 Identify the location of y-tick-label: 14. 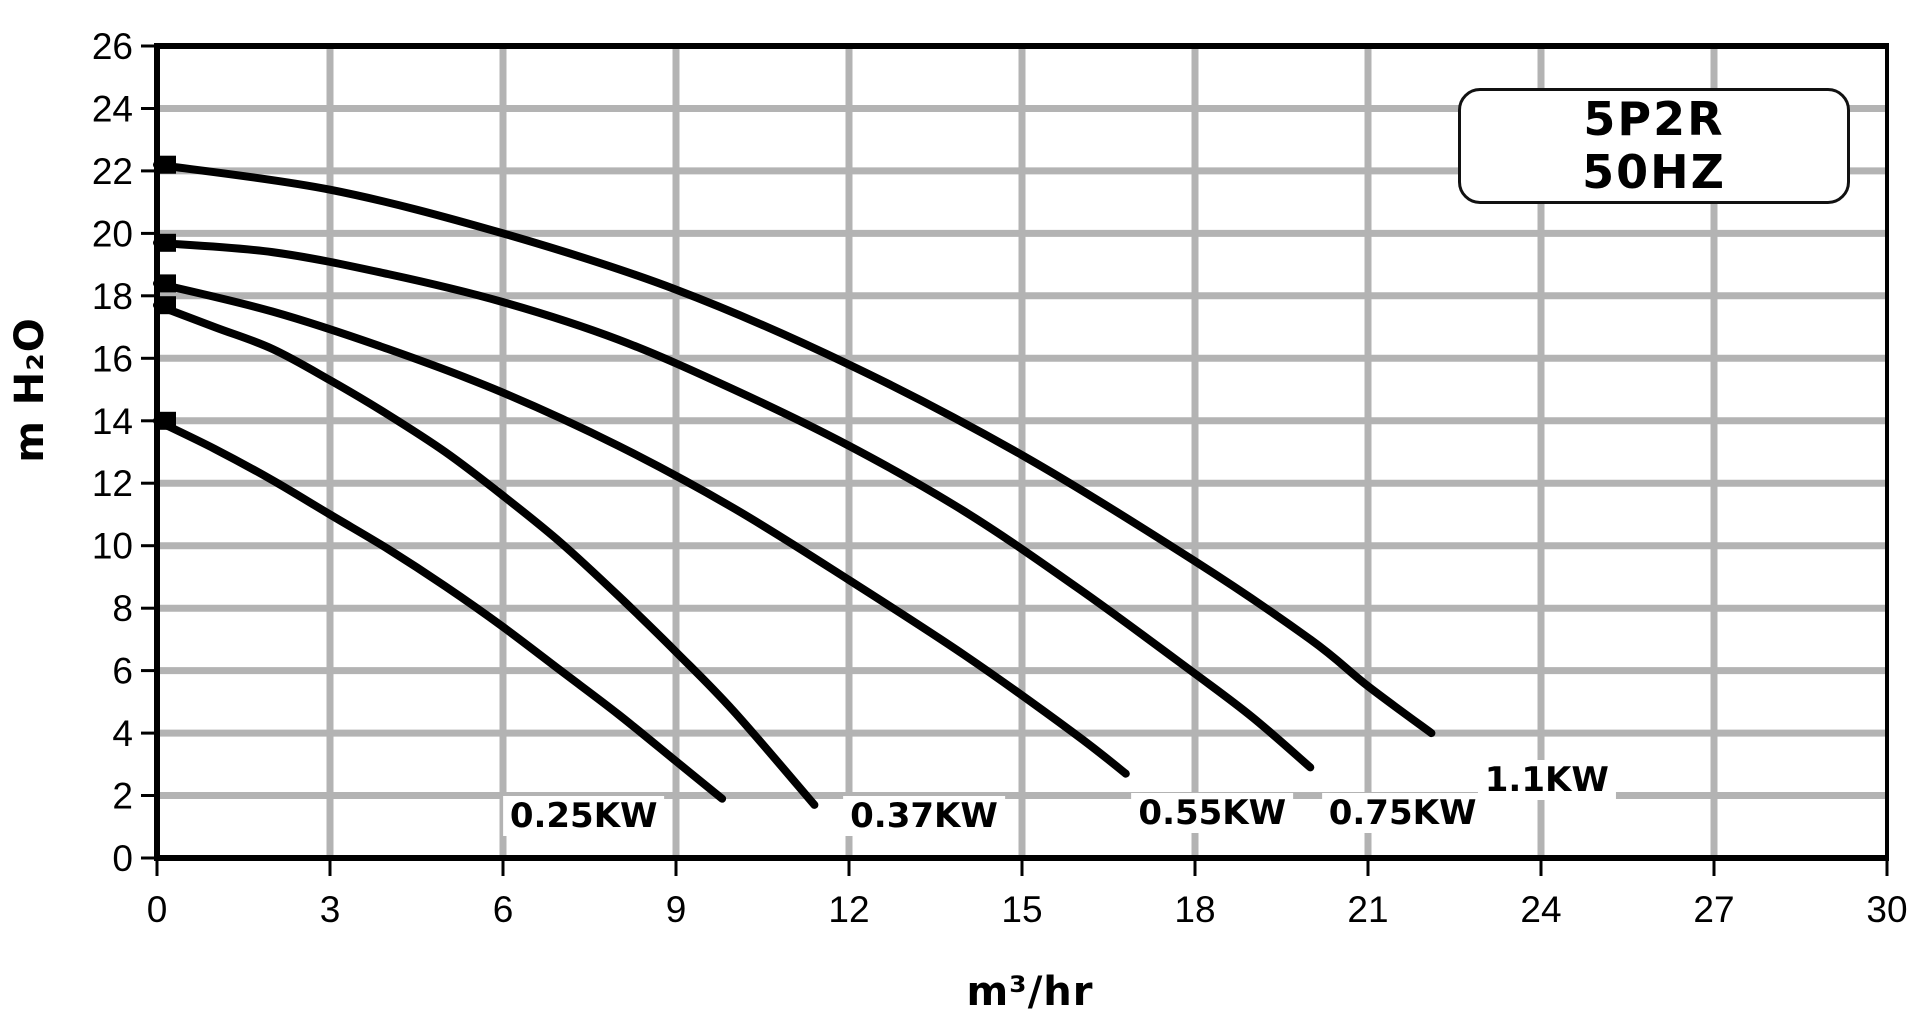
(112, 421).